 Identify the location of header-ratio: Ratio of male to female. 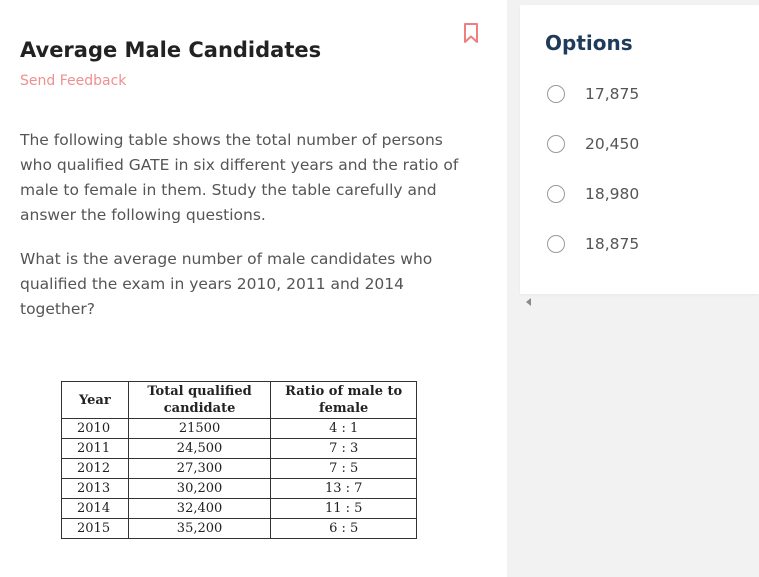
(343, 400).